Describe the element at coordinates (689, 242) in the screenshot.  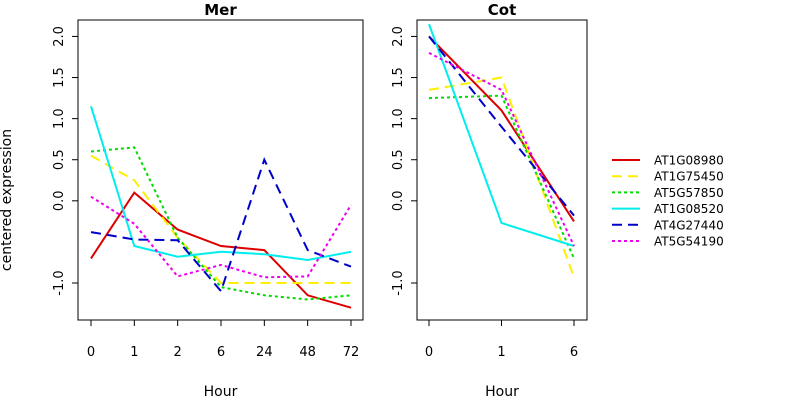
I see `legend-label: AT5G54190` at that location.